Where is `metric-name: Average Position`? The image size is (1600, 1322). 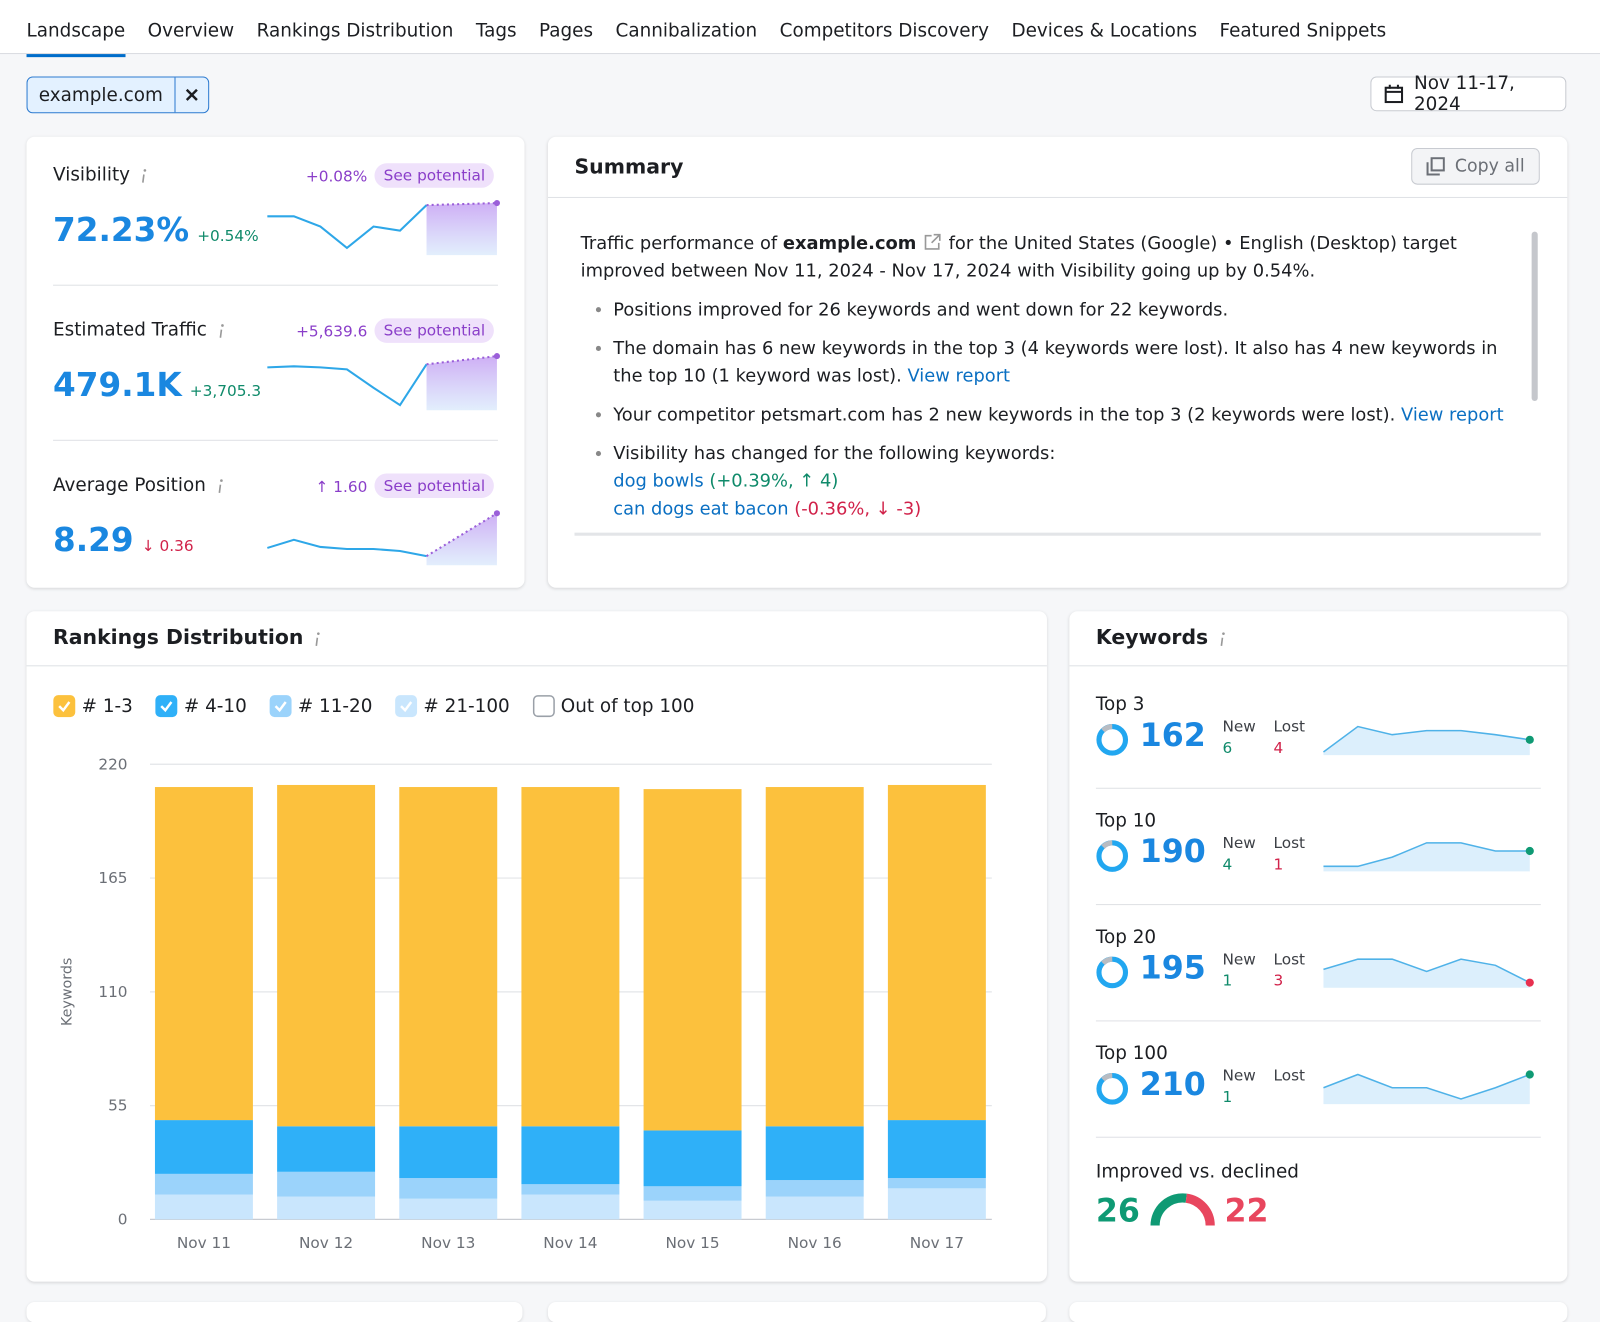
metric-name: Average Position is located at coordinates (129, 485).